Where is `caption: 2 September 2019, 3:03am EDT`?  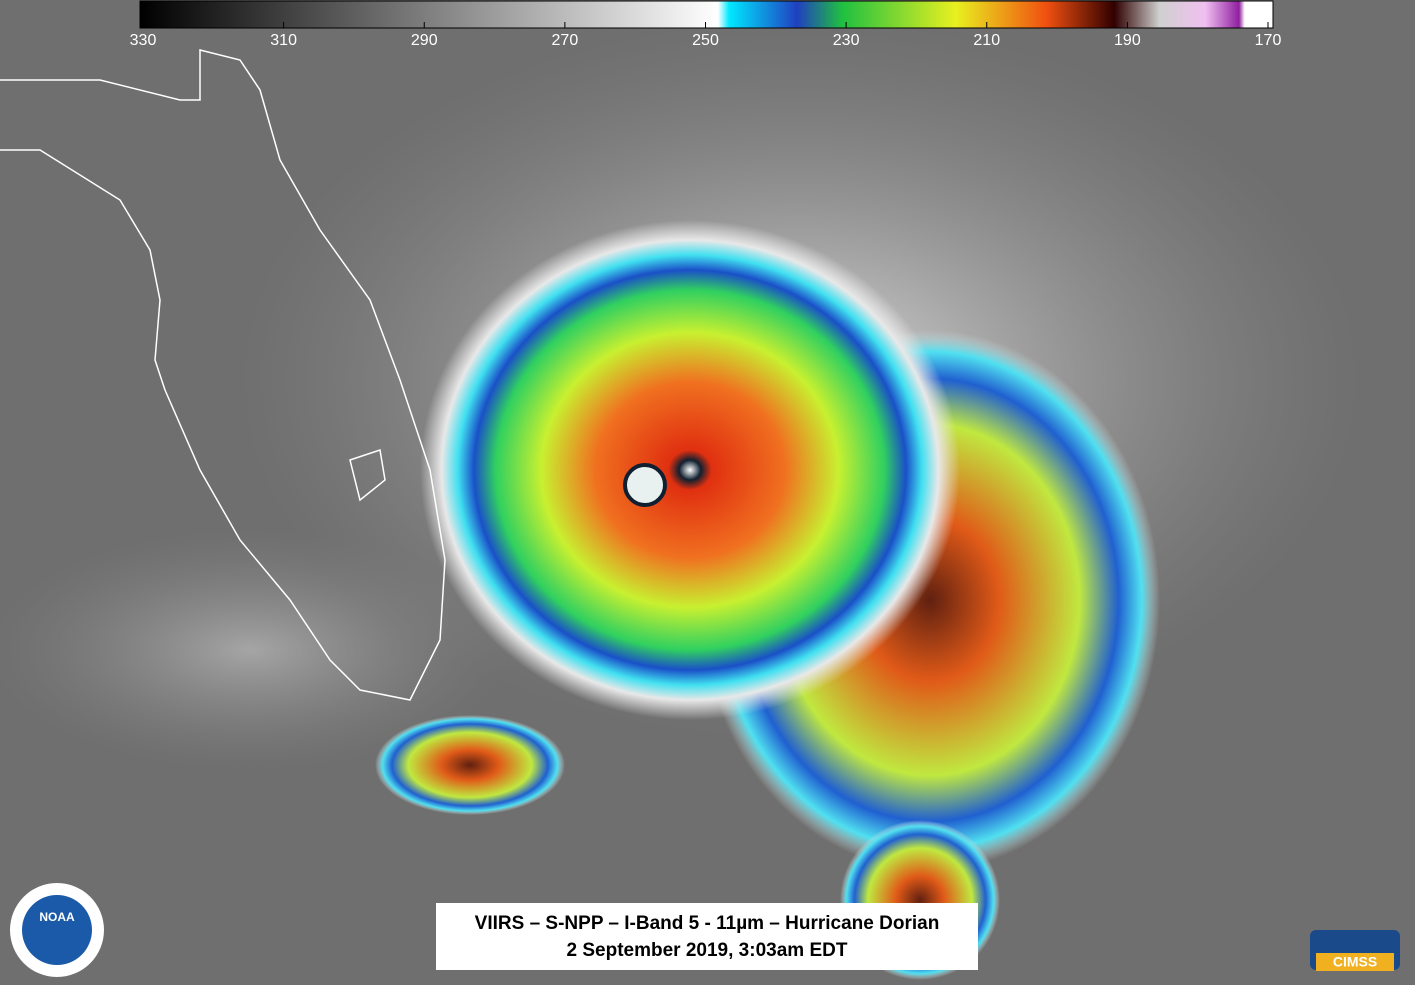
caption: 2 September 2019, 3:03am EDT is located at coordinates (707, 950).